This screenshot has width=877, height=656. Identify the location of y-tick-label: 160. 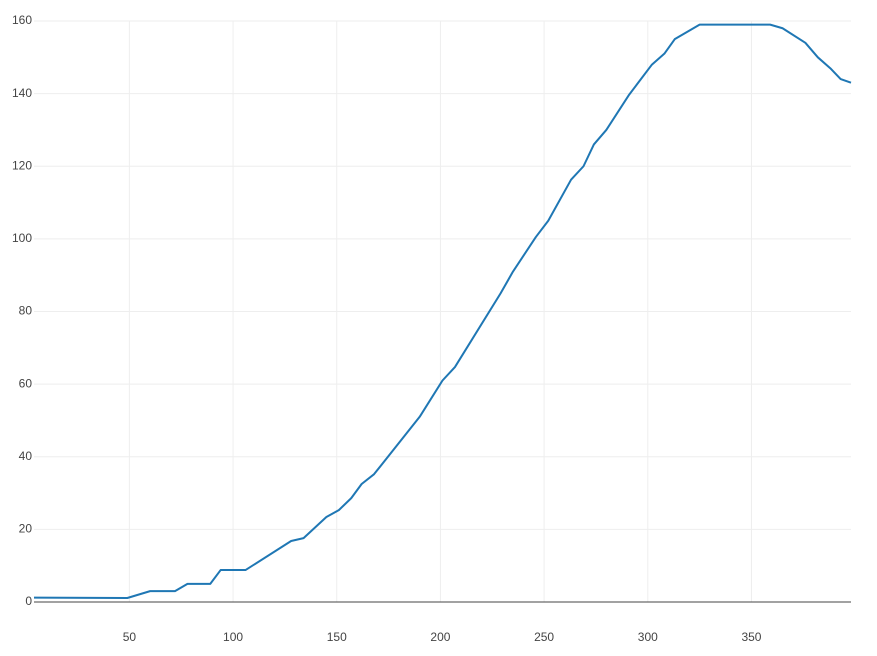
(22, 20).